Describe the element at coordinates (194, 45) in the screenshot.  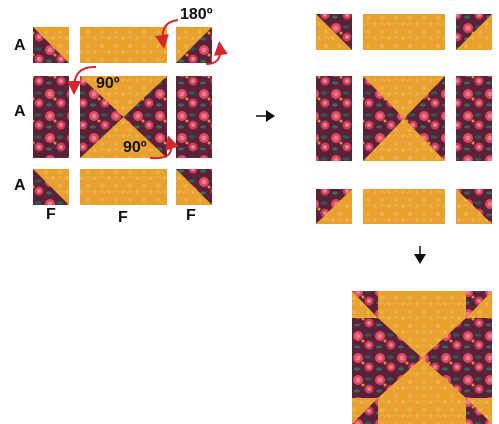
I see `corner-square-top-right` at that location.